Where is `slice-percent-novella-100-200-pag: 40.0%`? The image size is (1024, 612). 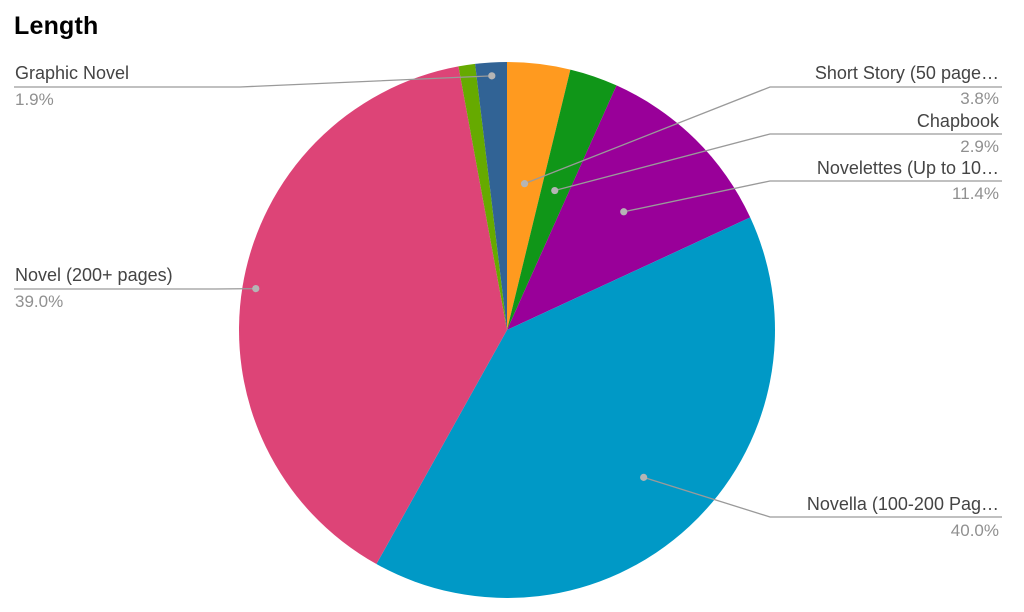
slice-percent-novella-100-200-pag: 40.0% is located at coordinates (975, 530).